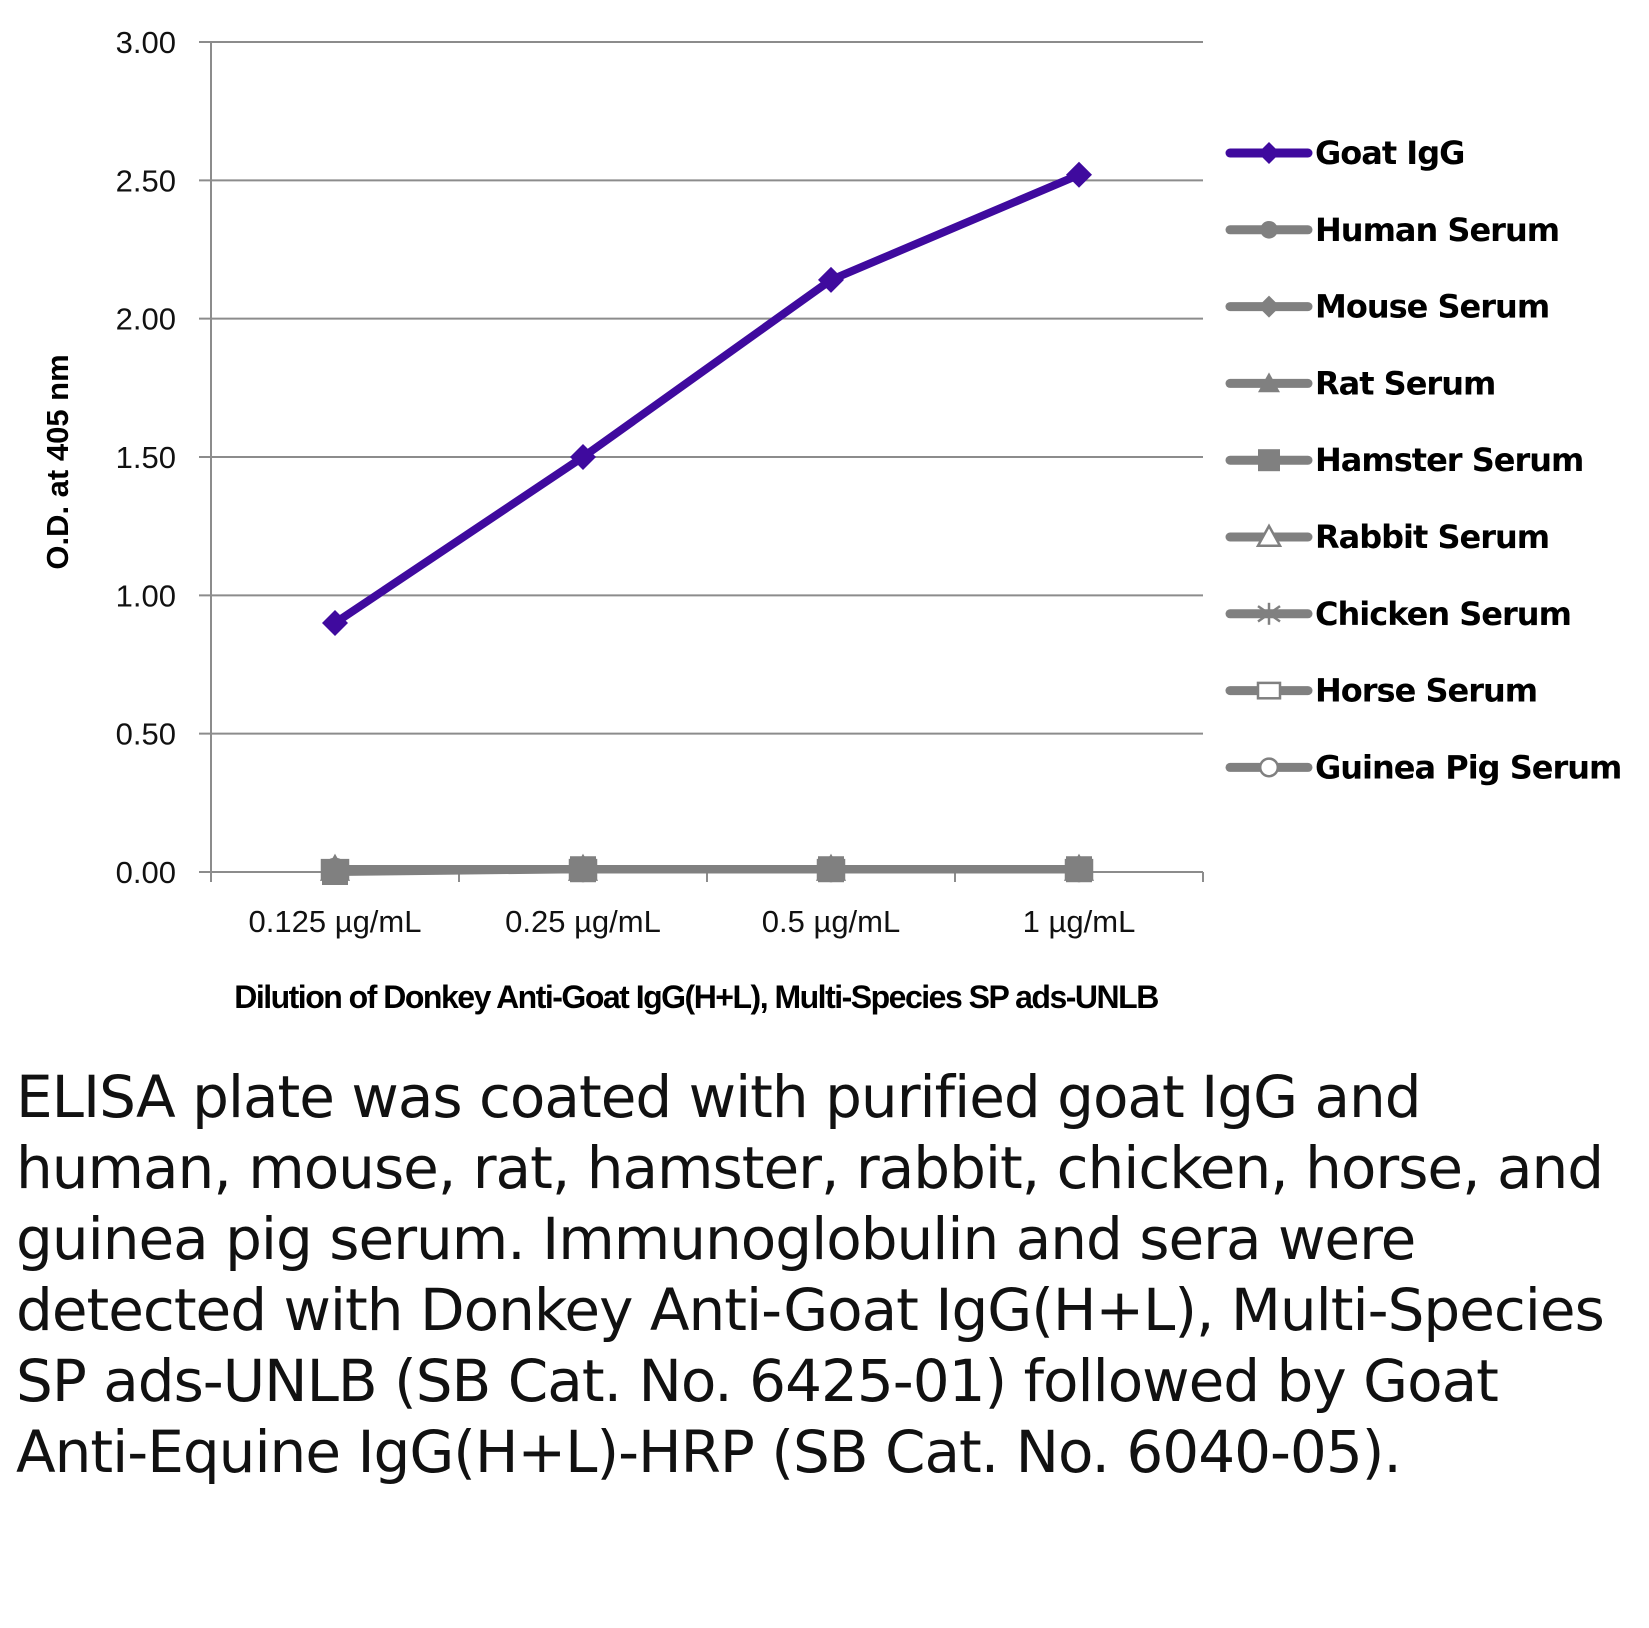 This screenshot has height=1628, width=1649. What do you see at coordinates (707, 869) in the screenshot?
I see `series-human-serum` at bounding box center [707, 869].